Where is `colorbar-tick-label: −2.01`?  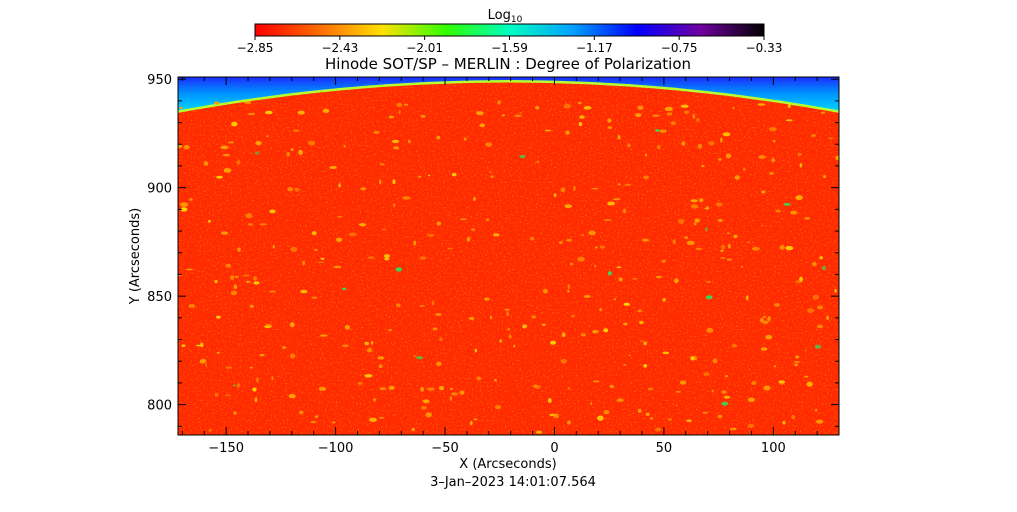
colorbar-tick-label: −2.01 is located at coordinates (424, 48).